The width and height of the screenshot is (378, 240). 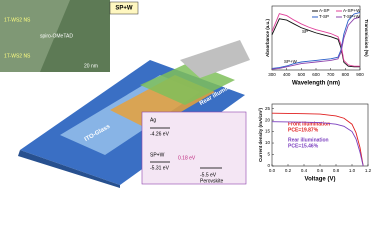 I want to click on badge, so click(x=124, y=8).